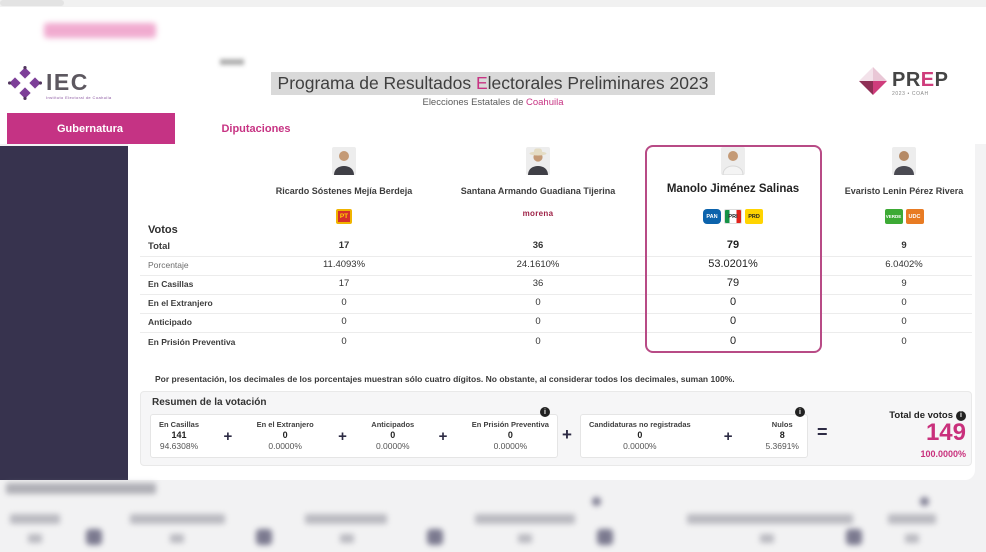  Describe the element at coordinates (893, 216) in the screenshot. I see `verde-party-logo: VERDE` at that location.